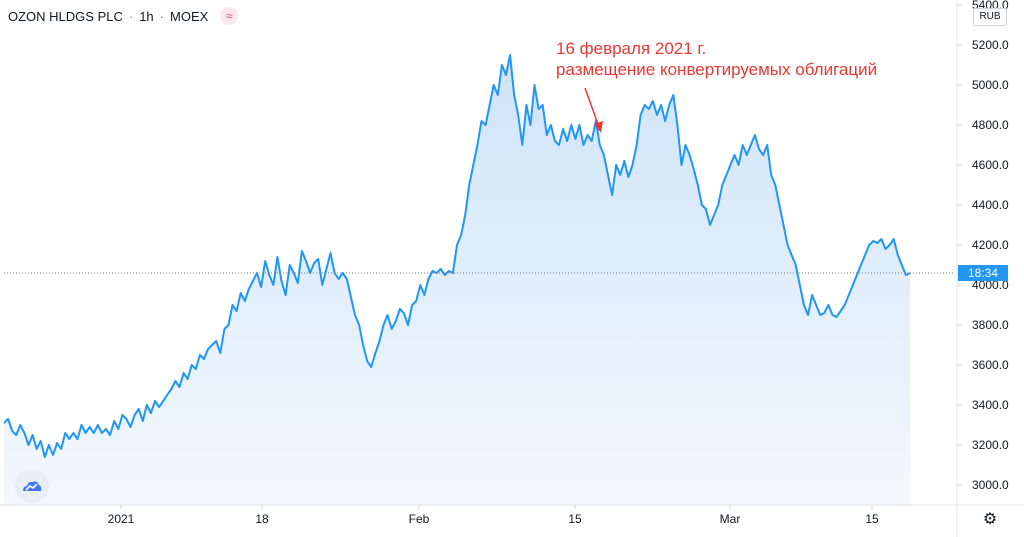 The width and height of the screenshot is (1024, 537). I want to click on gear-icon: ⚙, so click(990, 519).